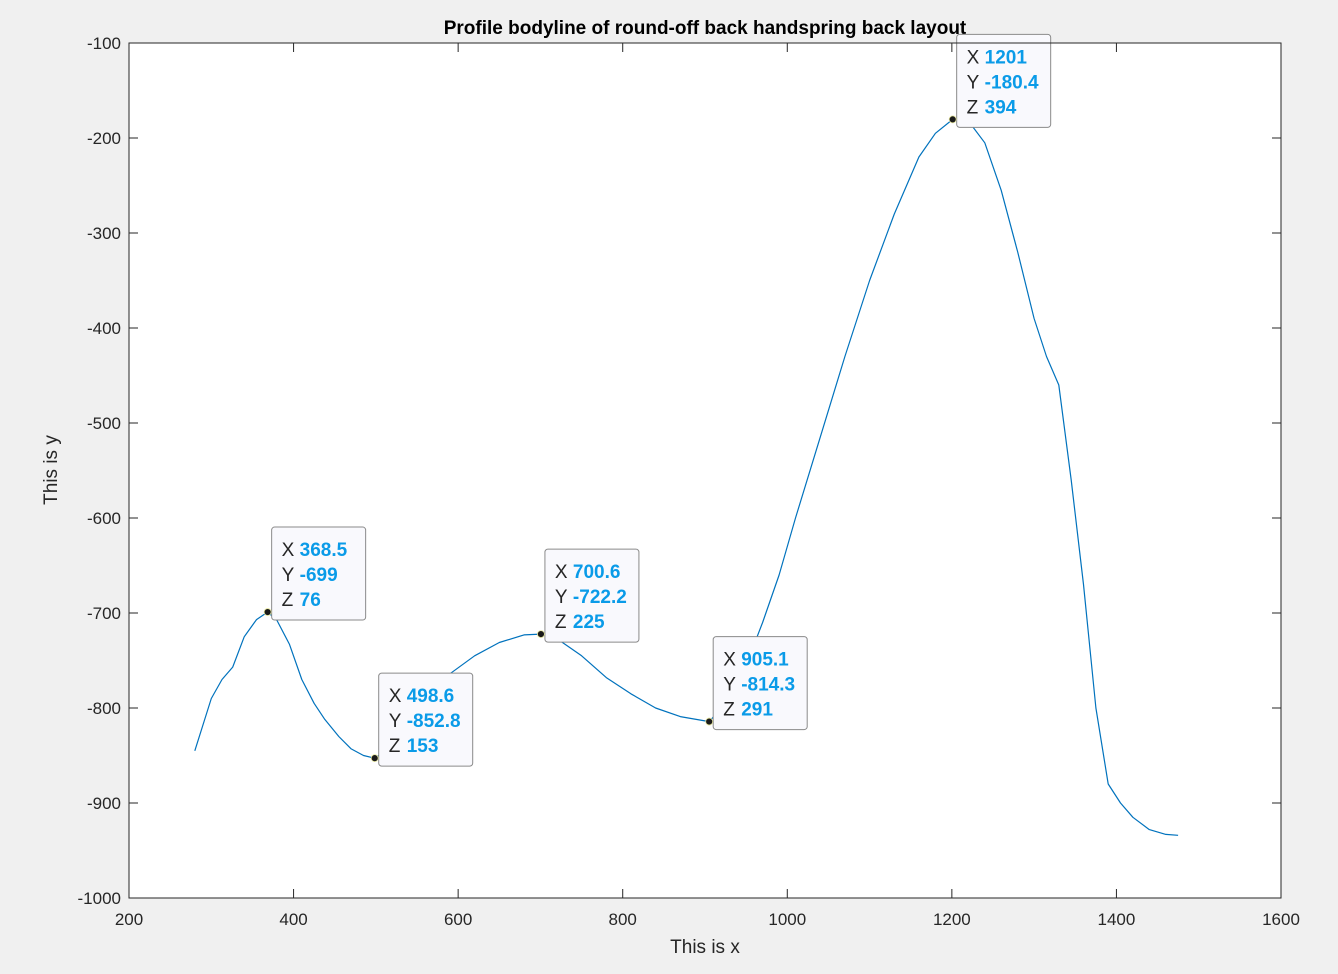 The image size is (1338, 974). I want to click on x-tick-label: 400, so click(293, 919).